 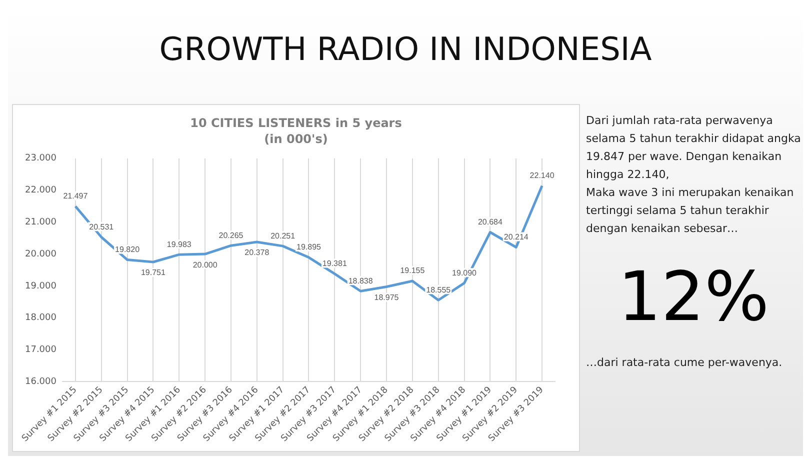 What do you see at coordinates (693, 148) in the screenshot?
I see `text: Dari jumlah rata-rata perwavenya selama 5 tahun terakhir didapat angka 19.847 per wave. Dengan kenaikan hingga 22.140,` at bounding box center [693, 148].